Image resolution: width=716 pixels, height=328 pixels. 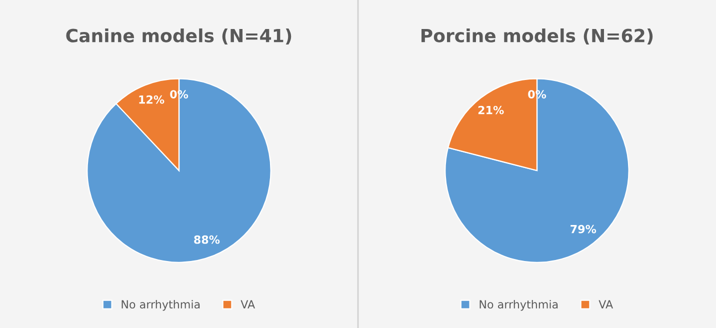 I want to click on chart-title: Canine models (N=41), so click(x=179, y=36).